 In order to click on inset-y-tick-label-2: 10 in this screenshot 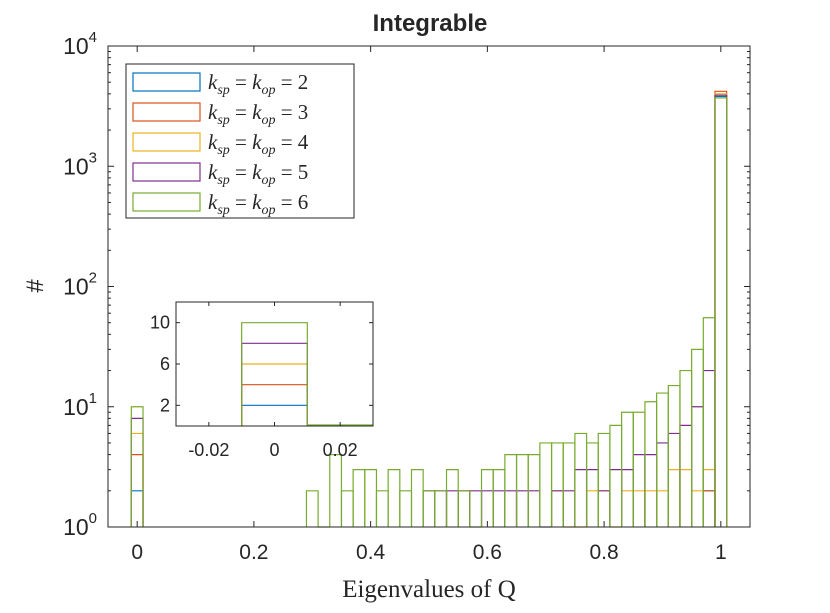, I will do `click(160, 323)`.